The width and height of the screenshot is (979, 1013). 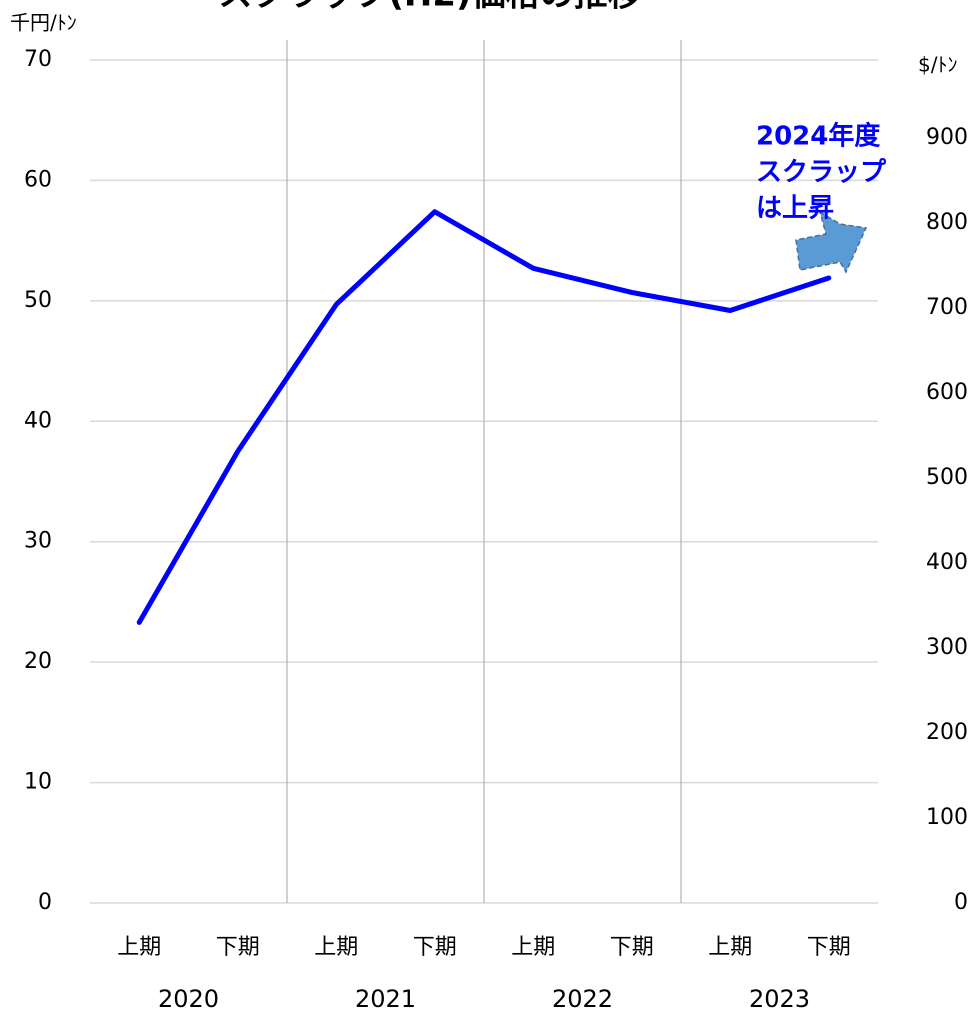 What do you see at coordinates (38, 420) in the screenshot?
I see `y-tick-label: 40` at bounding box center [38, 420].